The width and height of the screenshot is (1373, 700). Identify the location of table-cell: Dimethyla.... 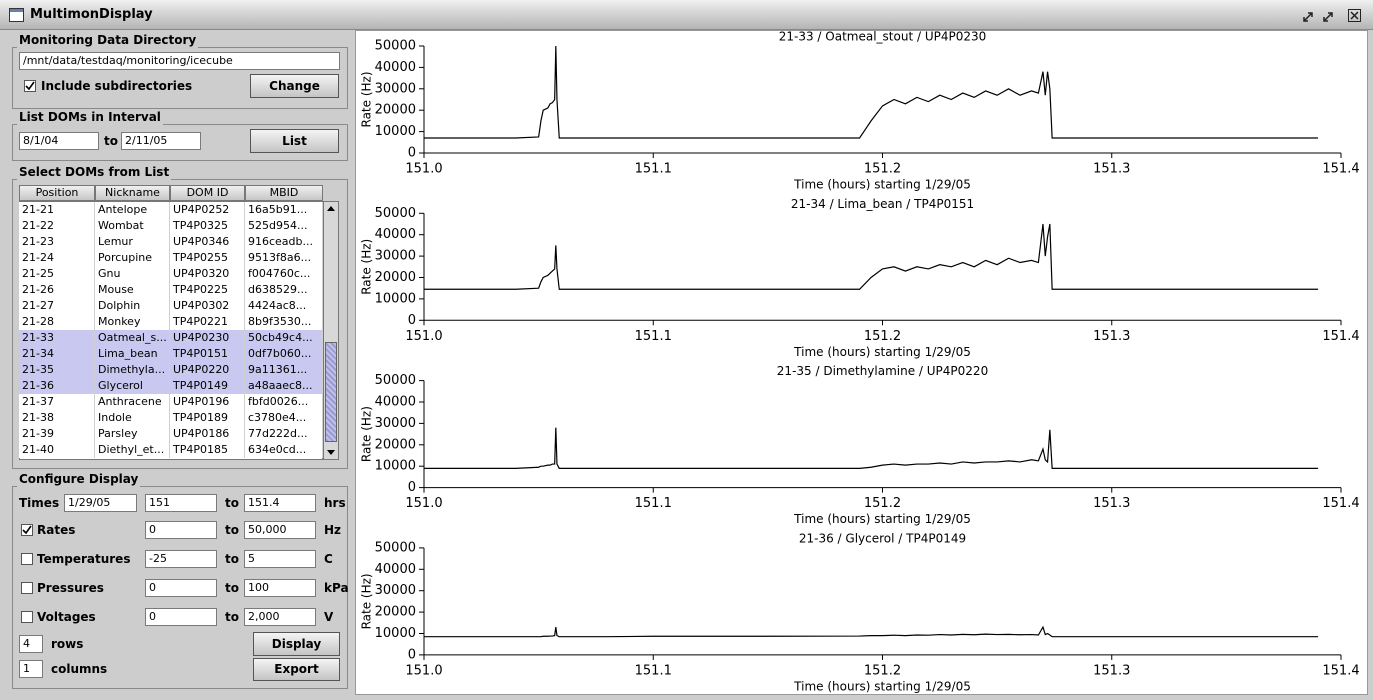
(132, 370).